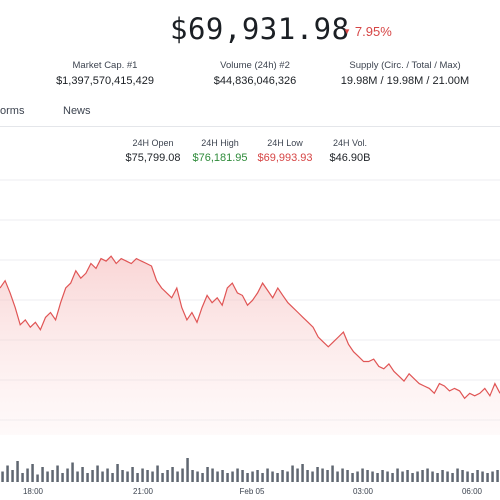 This screenshot has height=500, width=500. What do you see at coordinates (143, 491) in the screenshot?
I see `x-tick-label: 21:00` at bounding box center [143, 491].